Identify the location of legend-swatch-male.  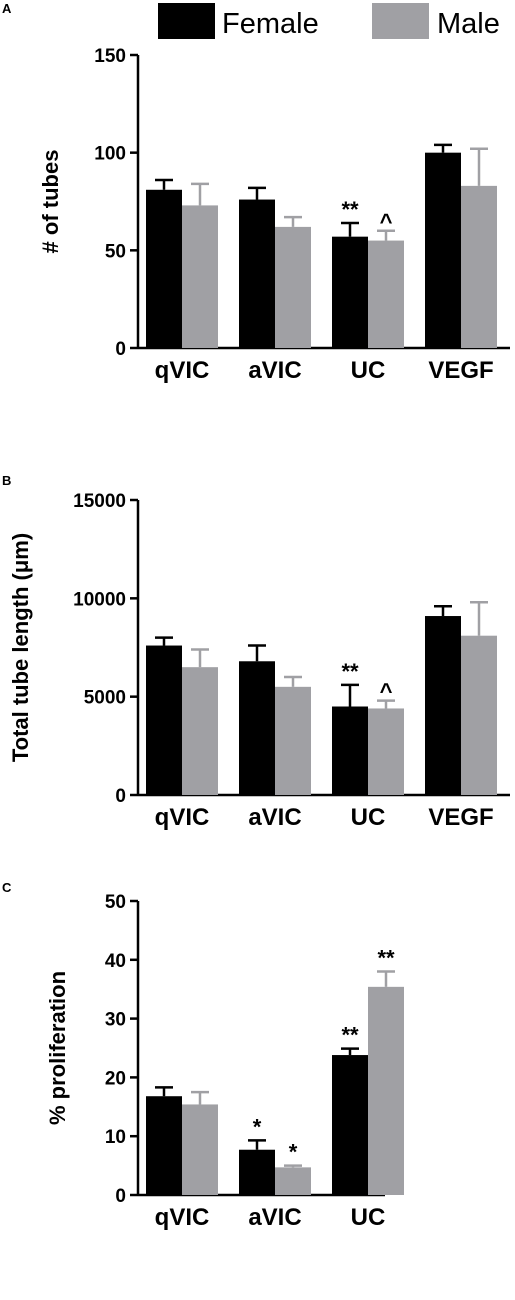
(400, 21).